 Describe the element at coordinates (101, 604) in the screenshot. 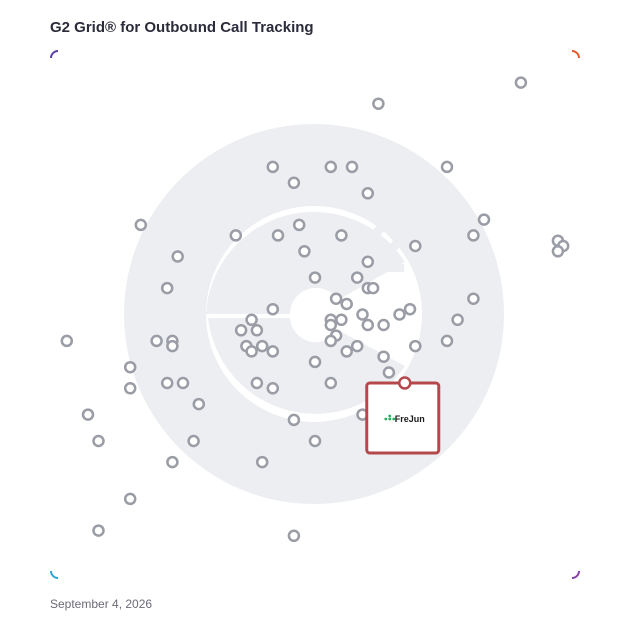

I see `report-date: September 4, 2026` at that location.